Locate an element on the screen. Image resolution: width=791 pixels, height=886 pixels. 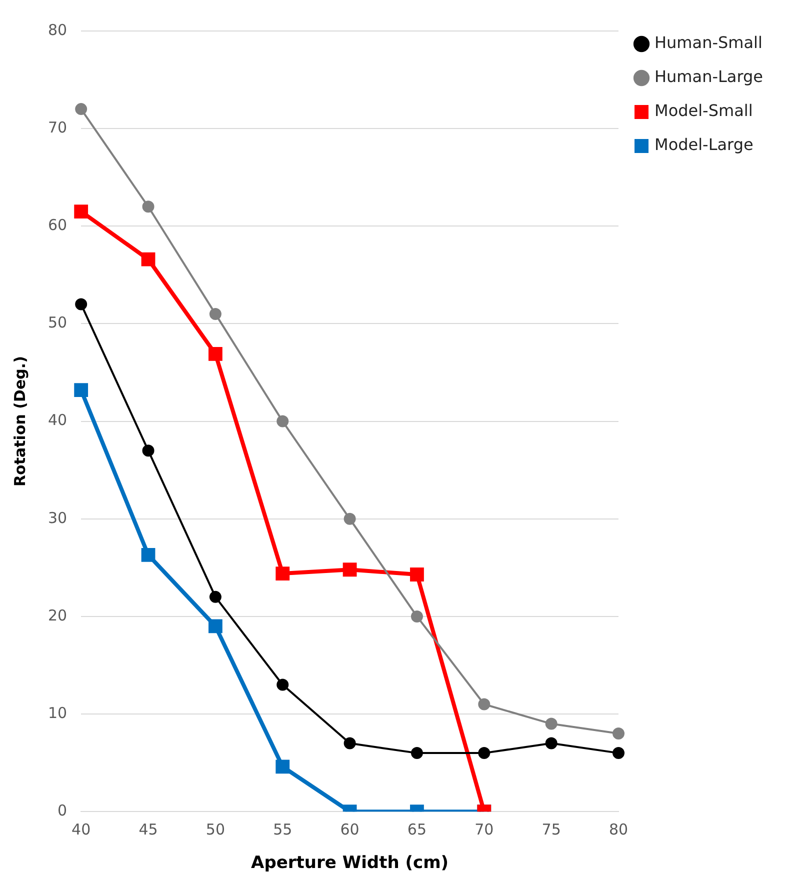
x-tick-label: 60 is located at coordinates (350, 829).